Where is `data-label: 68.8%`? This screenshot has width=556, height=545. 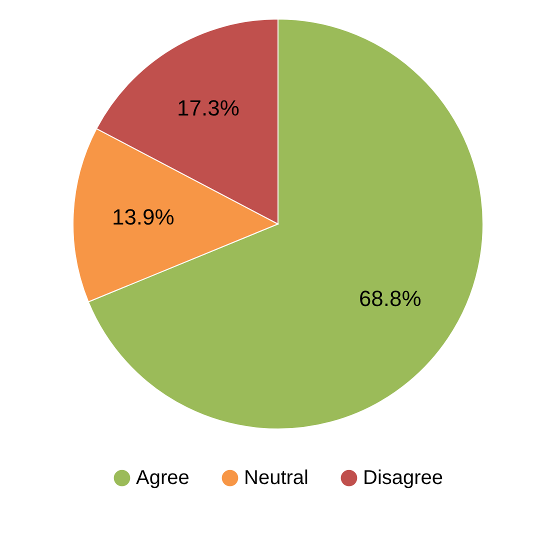
data-label: 68.8% is located at coordinates (390, 299).